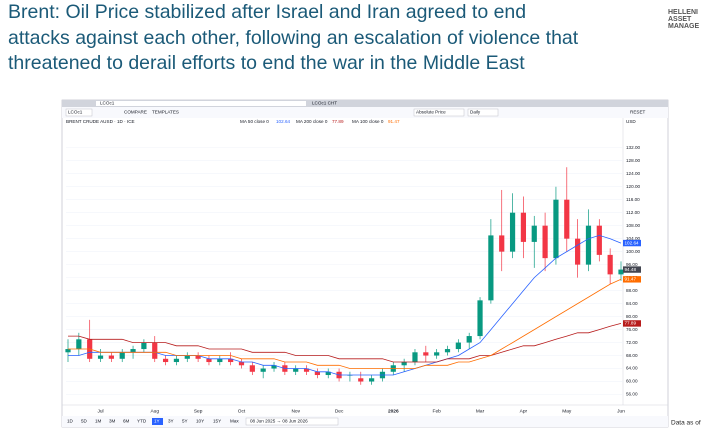  What do you see at coordinates (431, 112) in the screenshot?
I see `price-mode-label: Absolute Price` at bounding box center [431, 112].